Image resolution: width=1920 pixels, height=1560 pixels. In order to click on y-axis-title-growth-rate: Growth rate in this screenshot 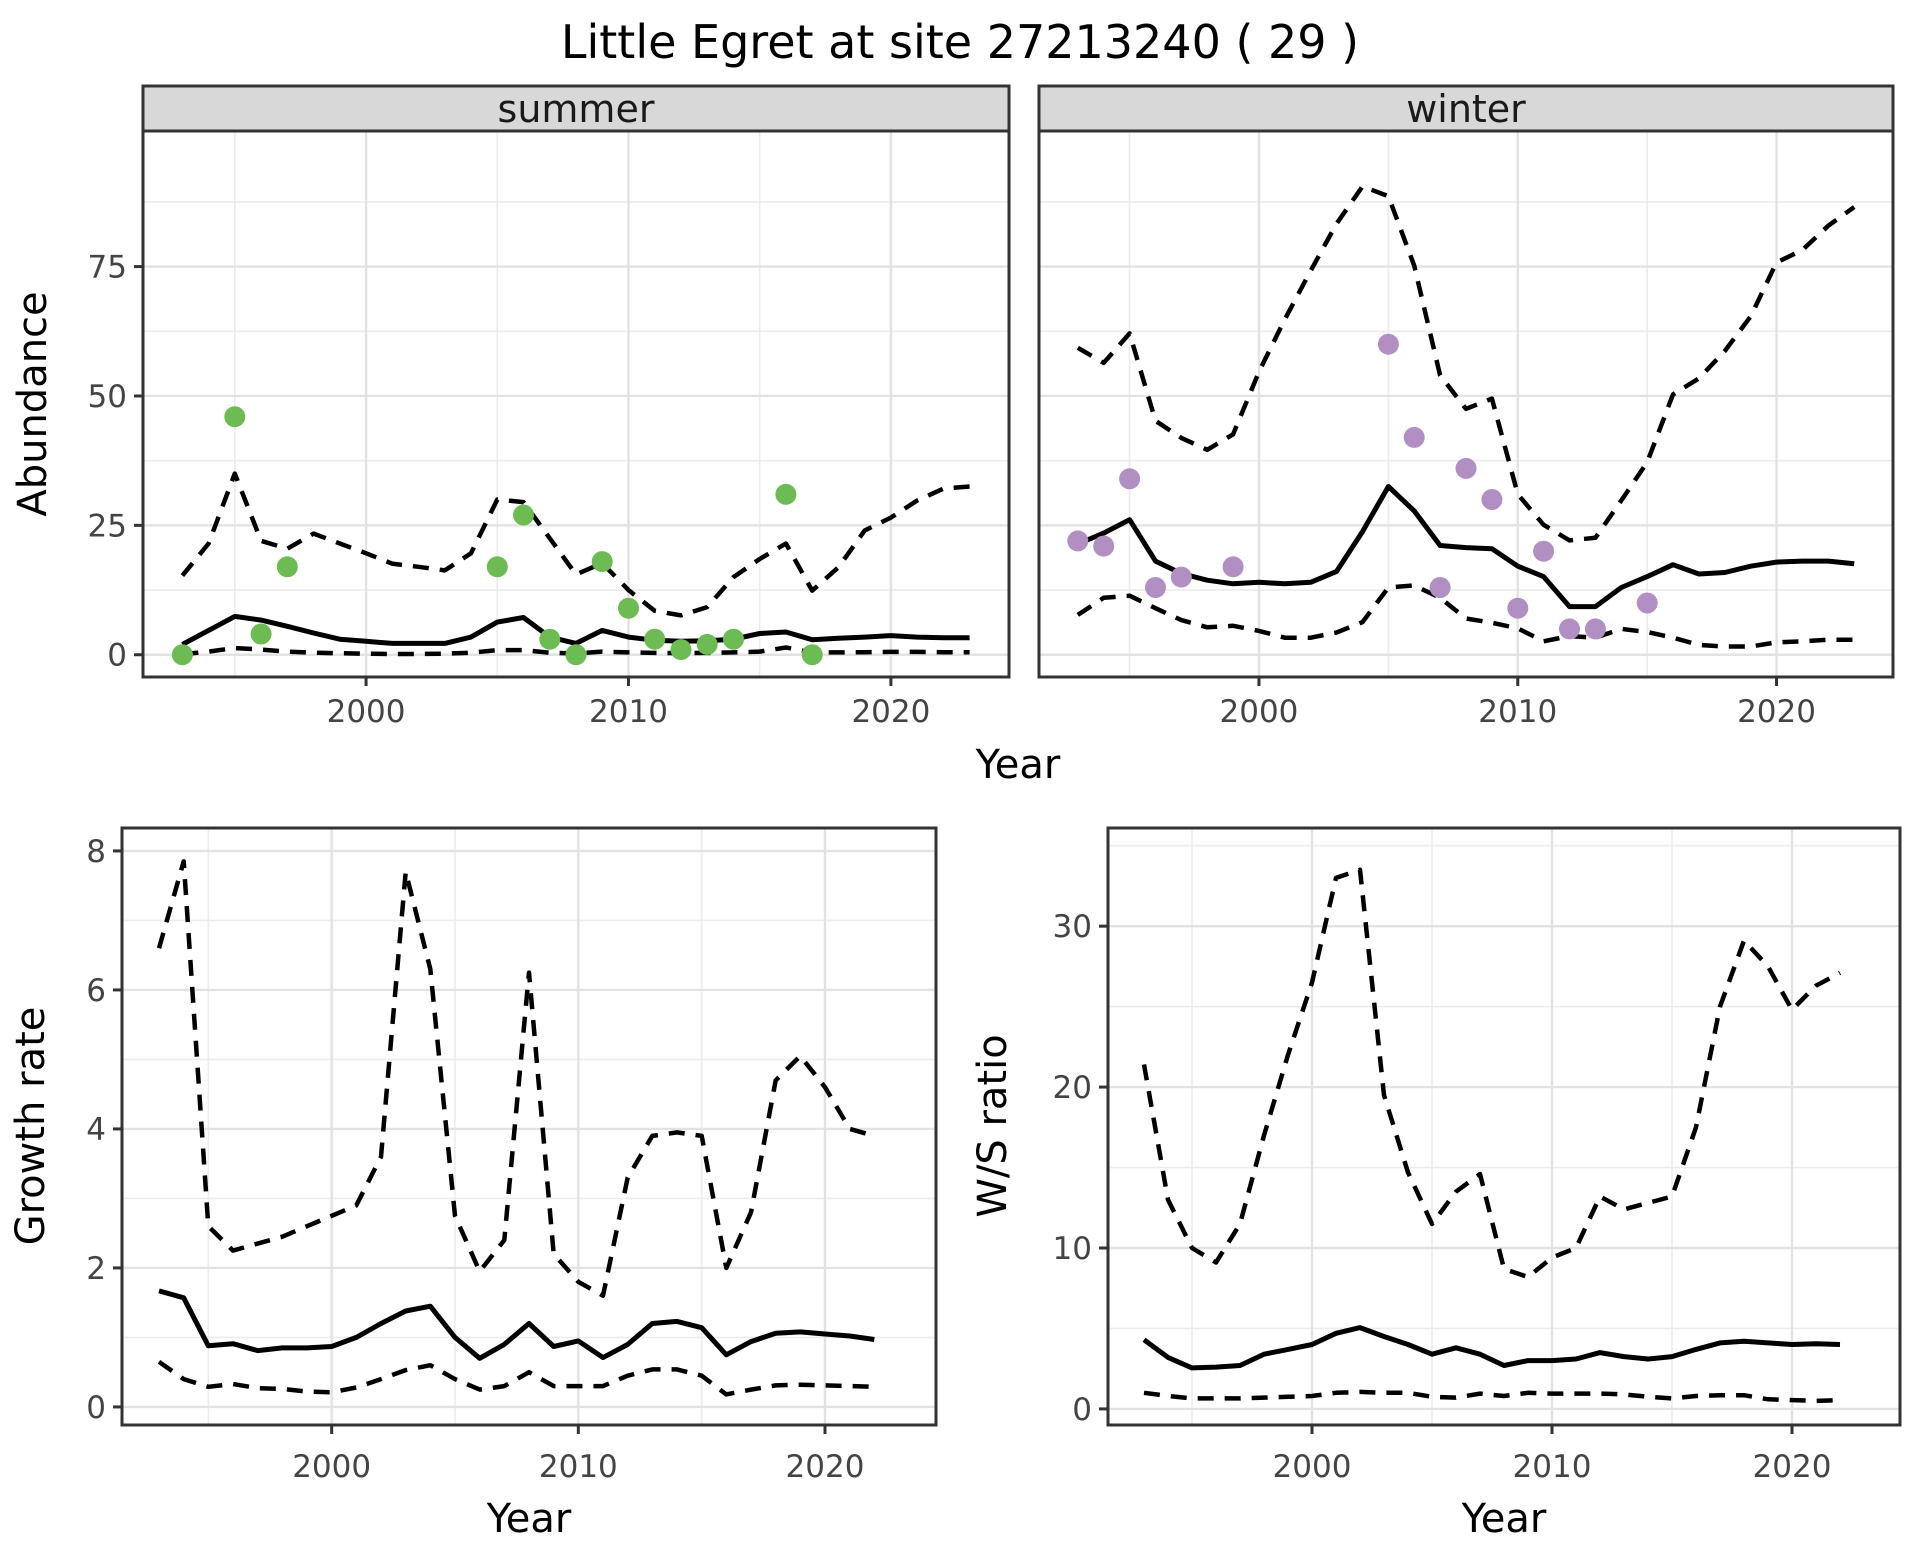, I will do `click(31, 1126)`.